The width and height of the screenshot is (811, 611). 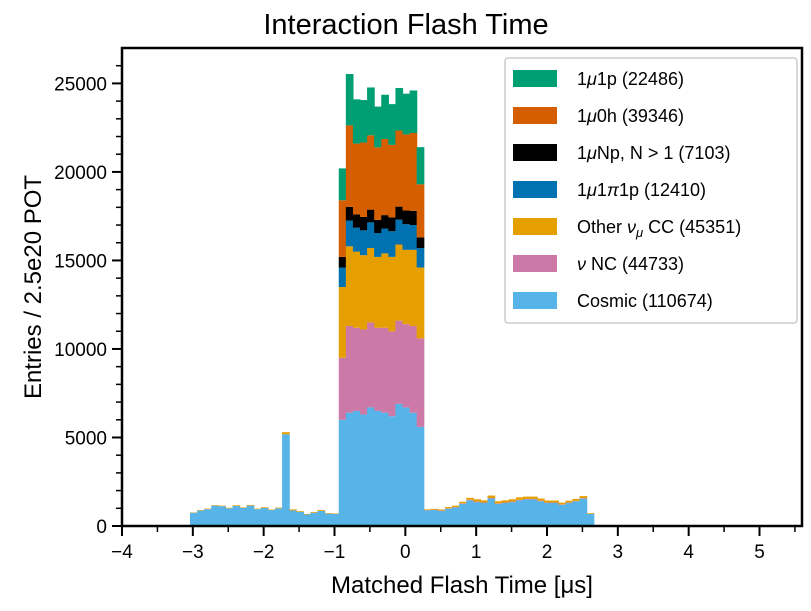 I want to click on x-tick-label-4: 0, so click(x=405, y=552).